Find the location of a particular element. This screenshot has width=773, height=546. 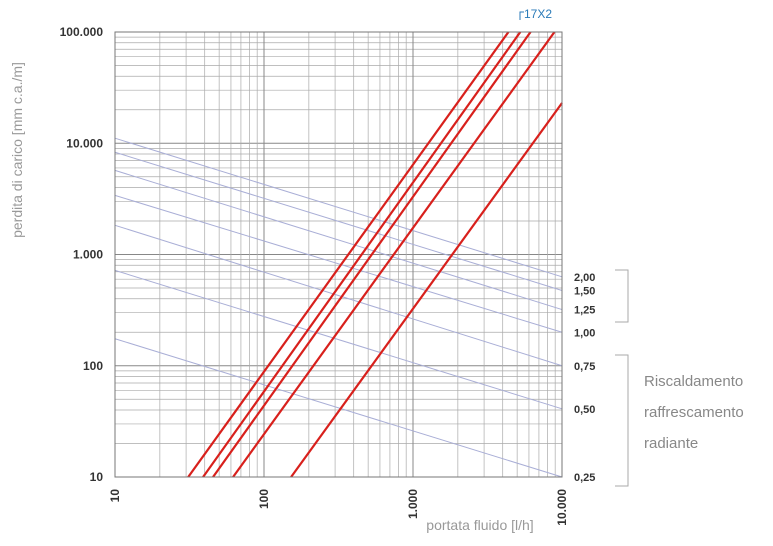

line-label: 0,25 is located at coordinates (584, 478).